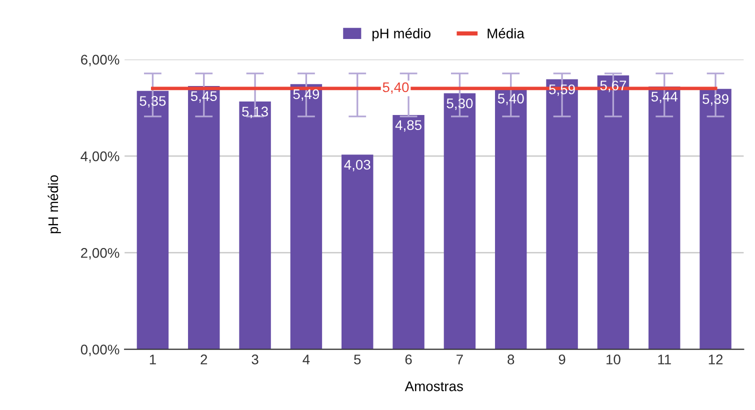 This screenshot has height=410, width=755. What do you see at coordinates (100, 60) in the screenshot?
I see `y-tick-label: 6,00%` at bounding box center [100, 60].